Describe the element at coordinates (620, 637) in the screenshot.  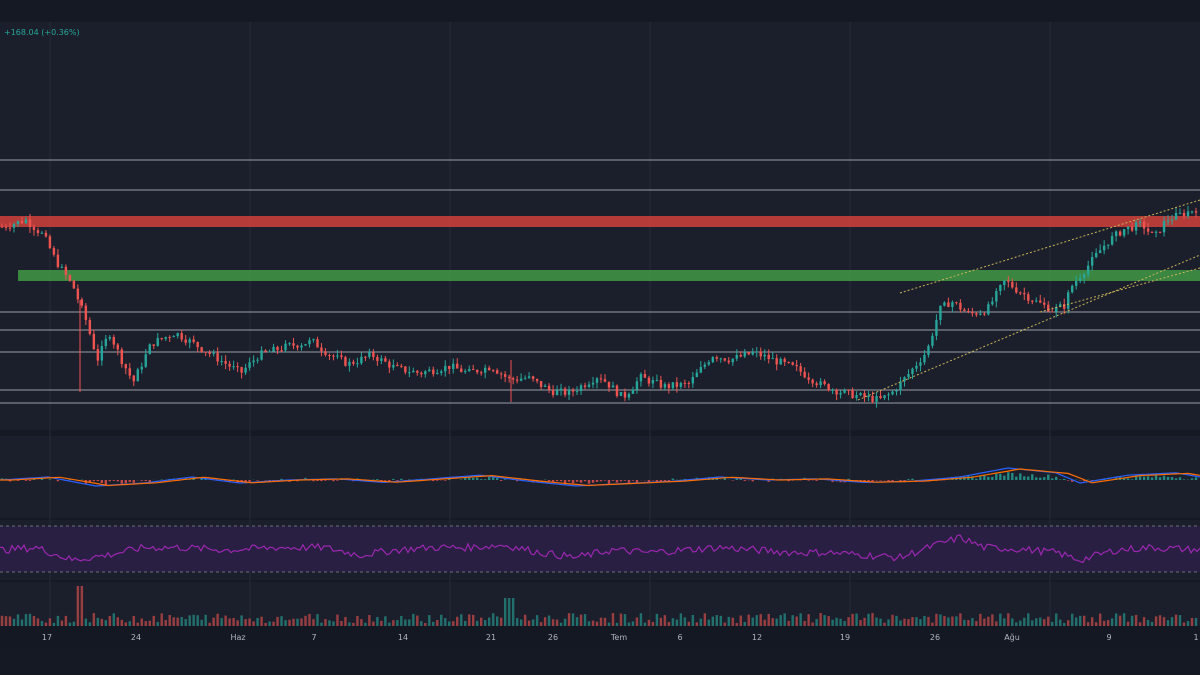
I see `time-axis: 17 24 Haz 7 14 21 26 Tem 6 12 19 26 Ağu 9 1` at that location.